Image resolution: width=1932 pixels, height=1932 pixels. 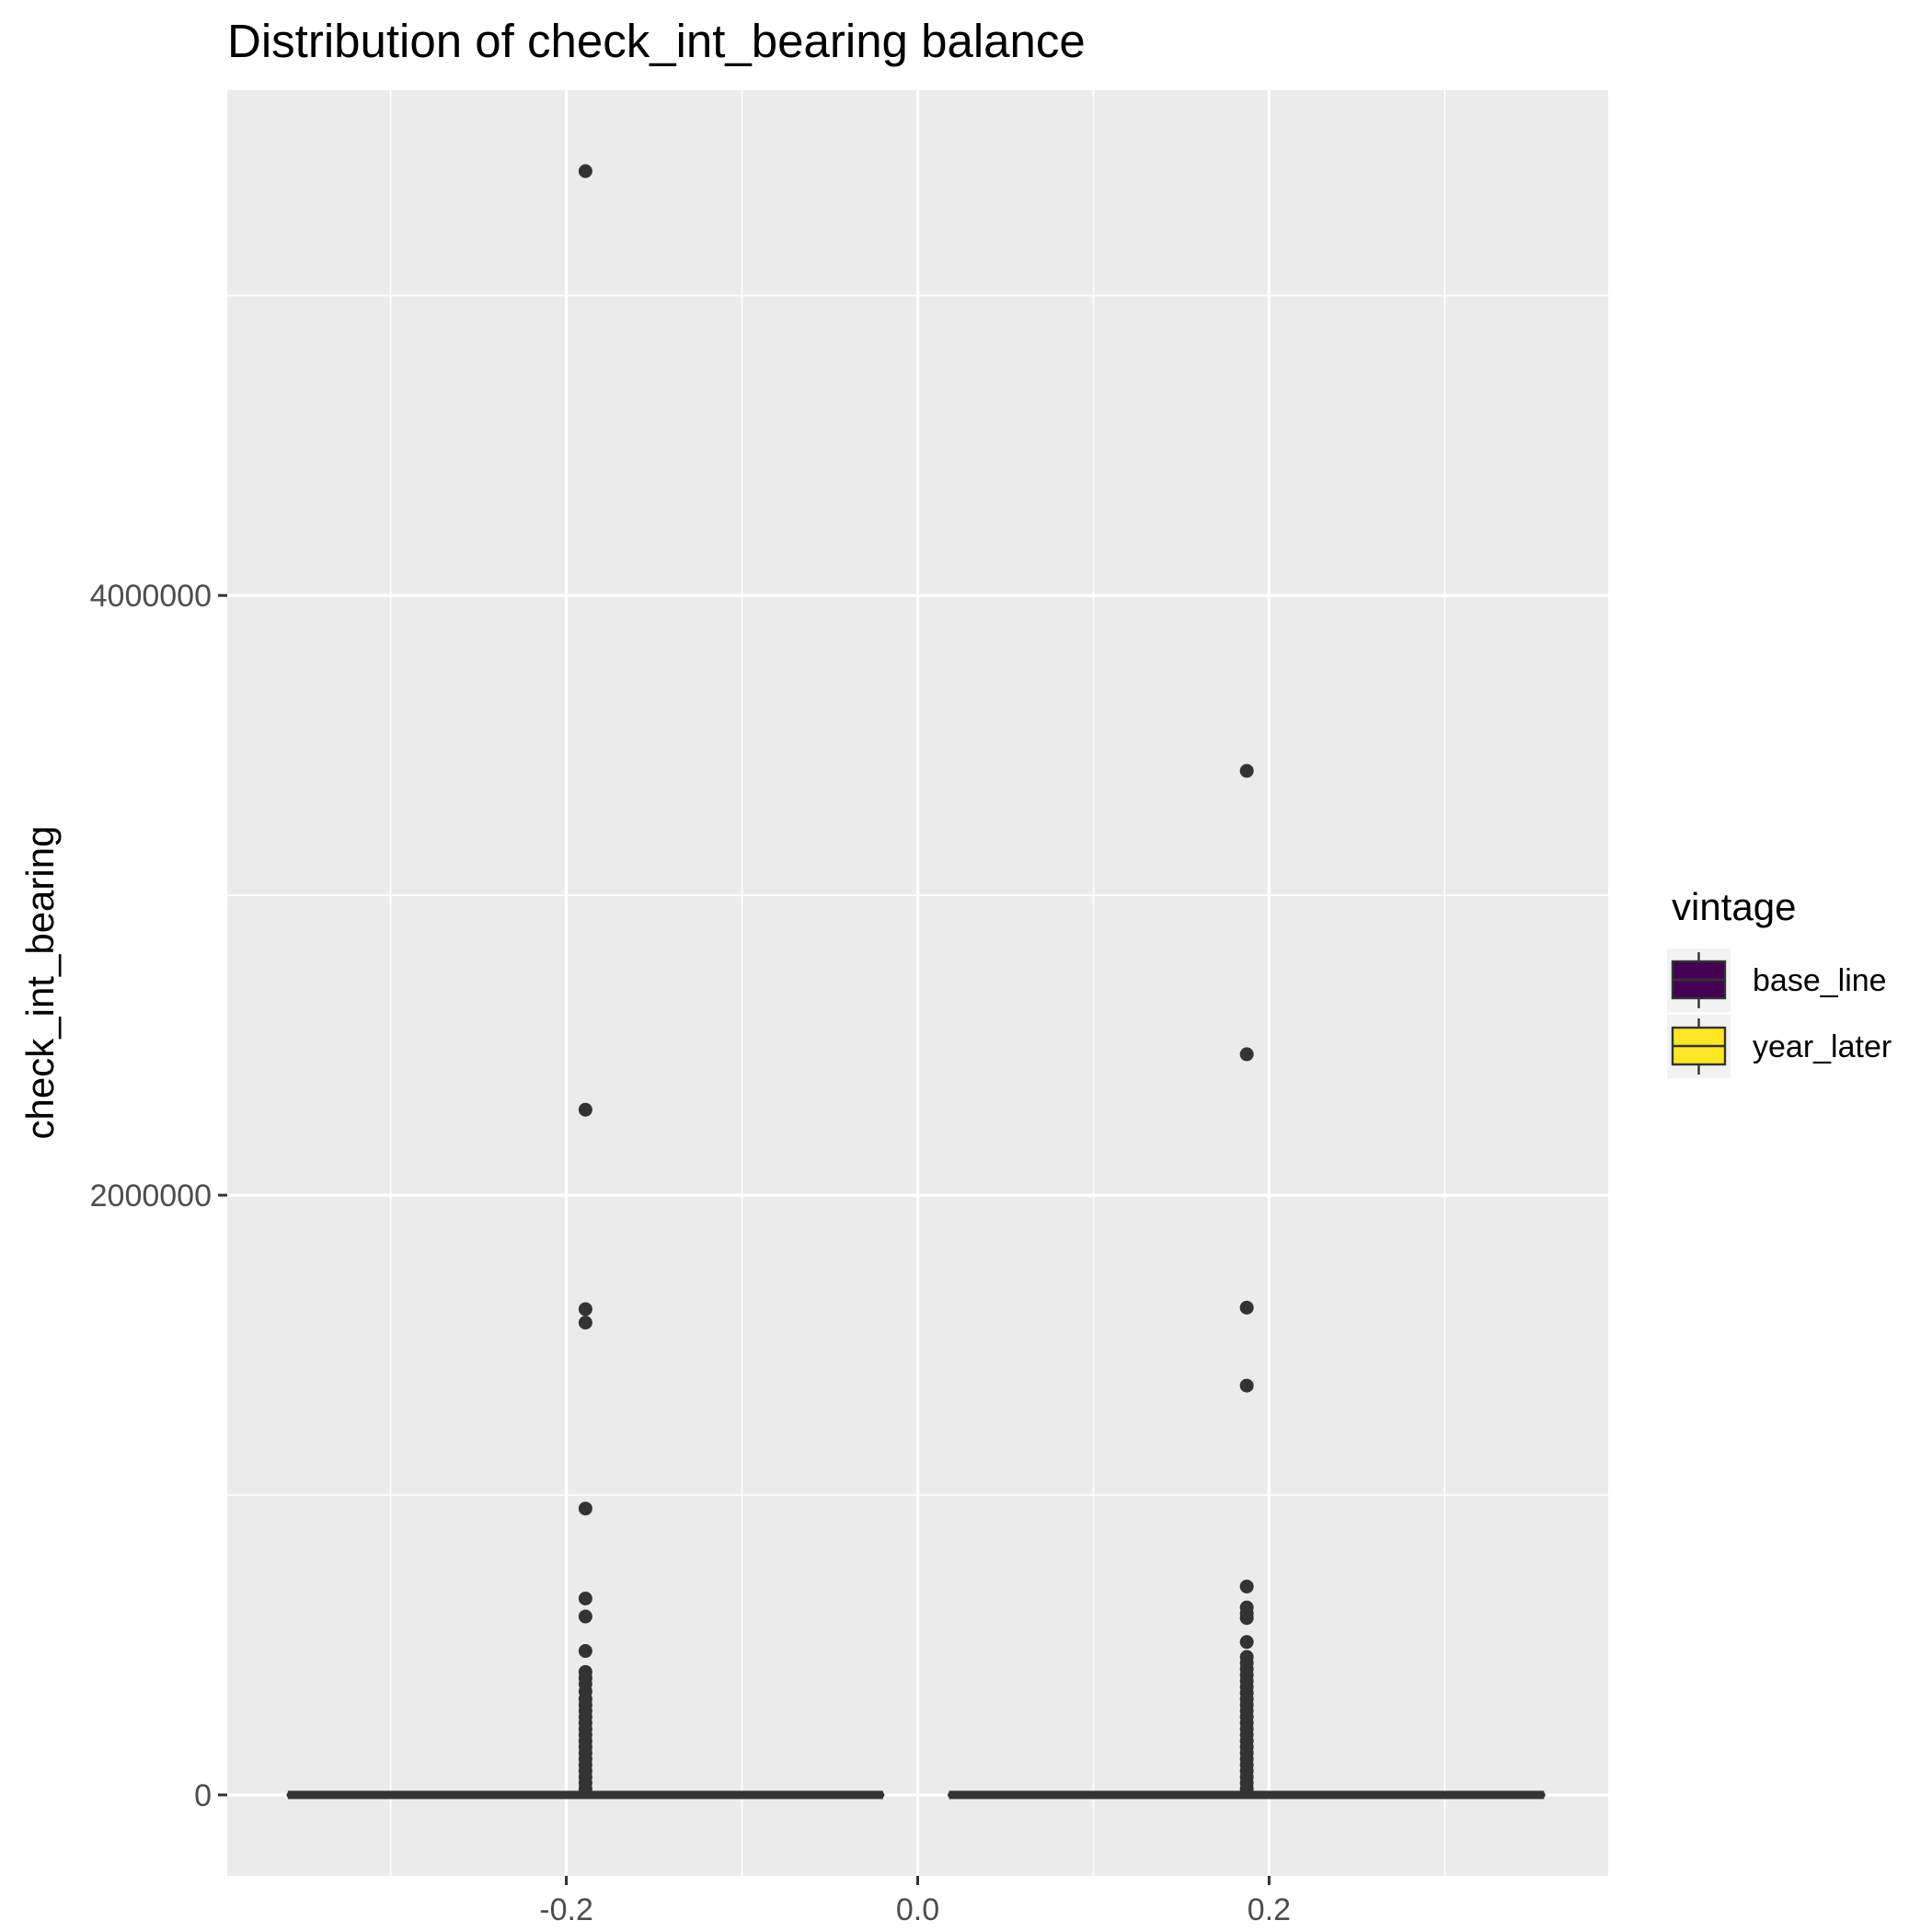 I want to click on y-axis: 0 2000000 4000000, so click(x=158, y=1196).